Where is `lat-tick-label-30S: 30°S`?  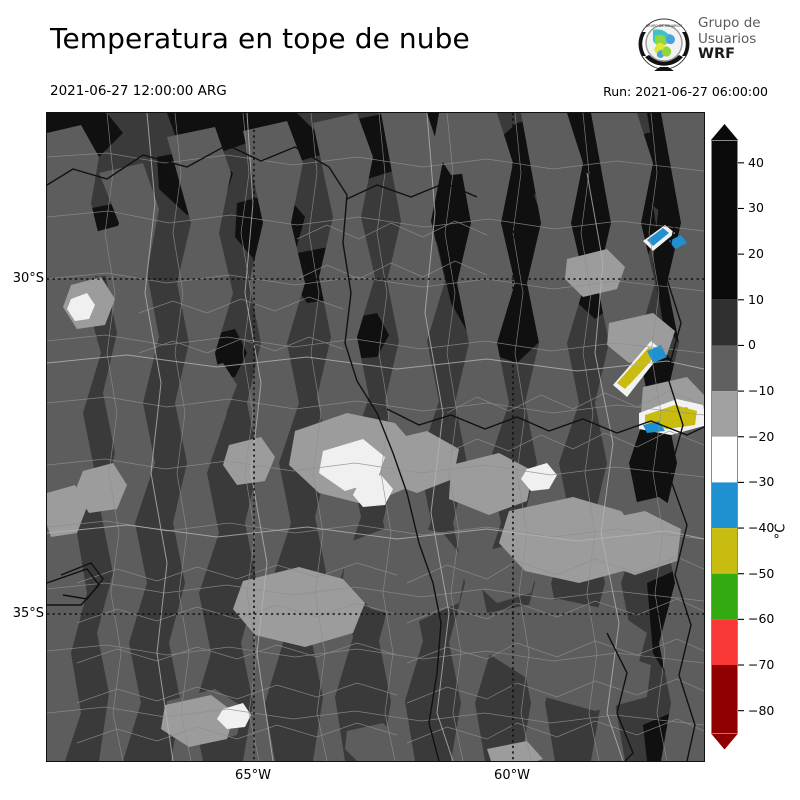
lat-tick-label-30S: 30°S is located at coordinates (28, 278).